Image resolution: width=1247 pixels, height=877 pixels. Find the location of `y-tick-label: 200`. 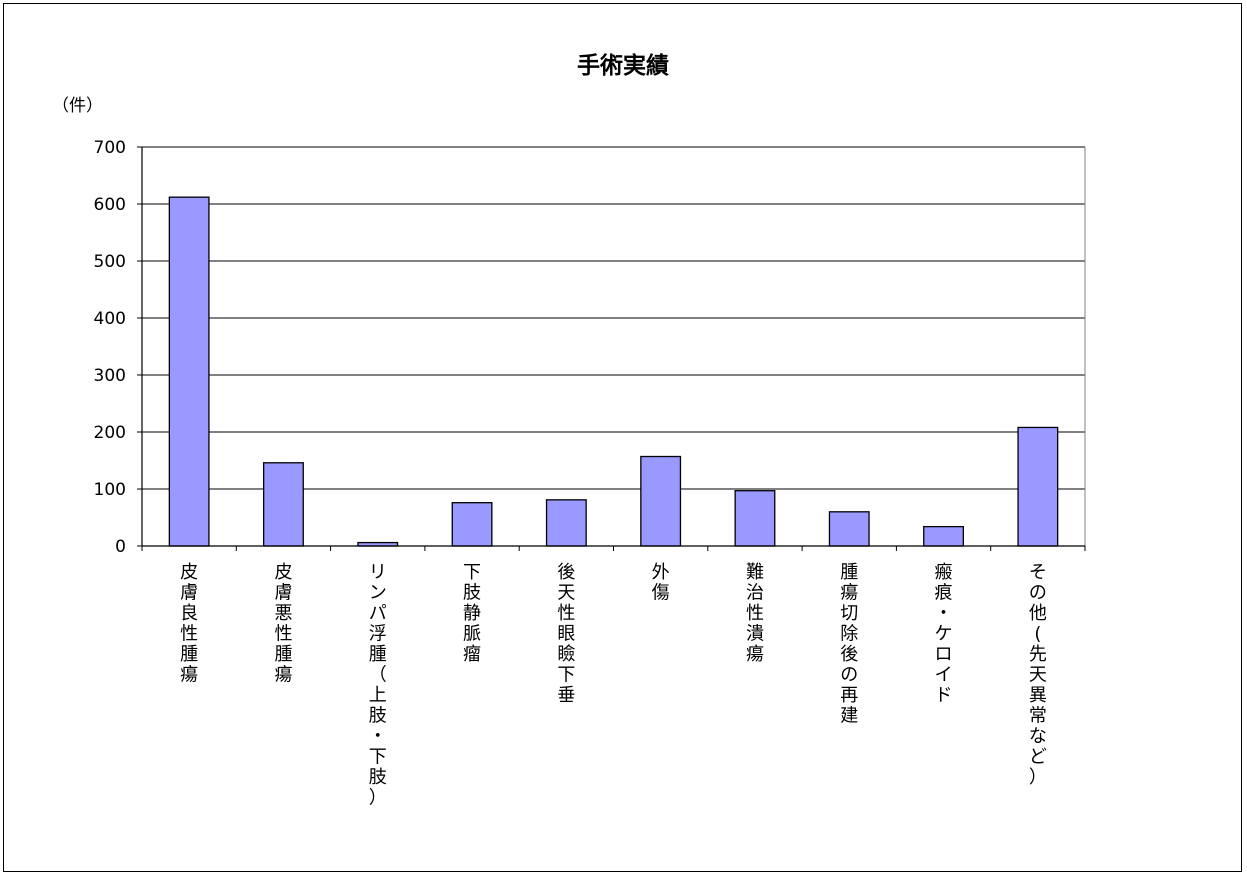

y-tick-label: 200 is located at coordinates (110, 433).